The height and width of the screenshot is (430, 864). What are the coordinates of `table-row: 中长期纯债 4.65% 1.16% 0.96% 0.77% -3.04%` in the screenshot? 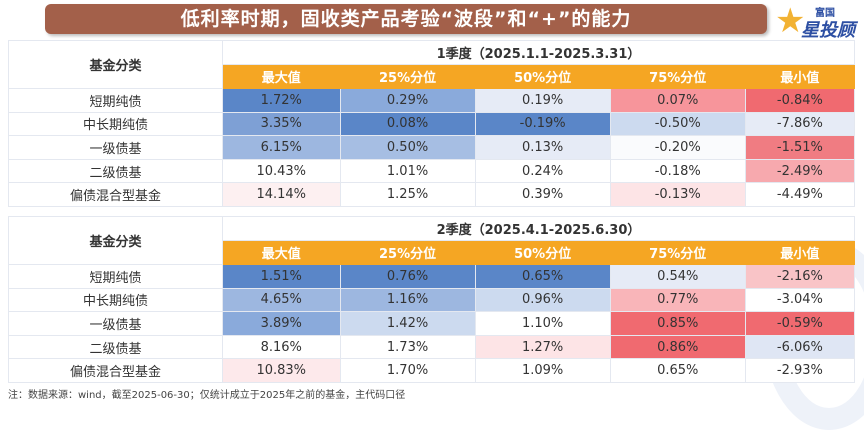 It's located at (432, 300).